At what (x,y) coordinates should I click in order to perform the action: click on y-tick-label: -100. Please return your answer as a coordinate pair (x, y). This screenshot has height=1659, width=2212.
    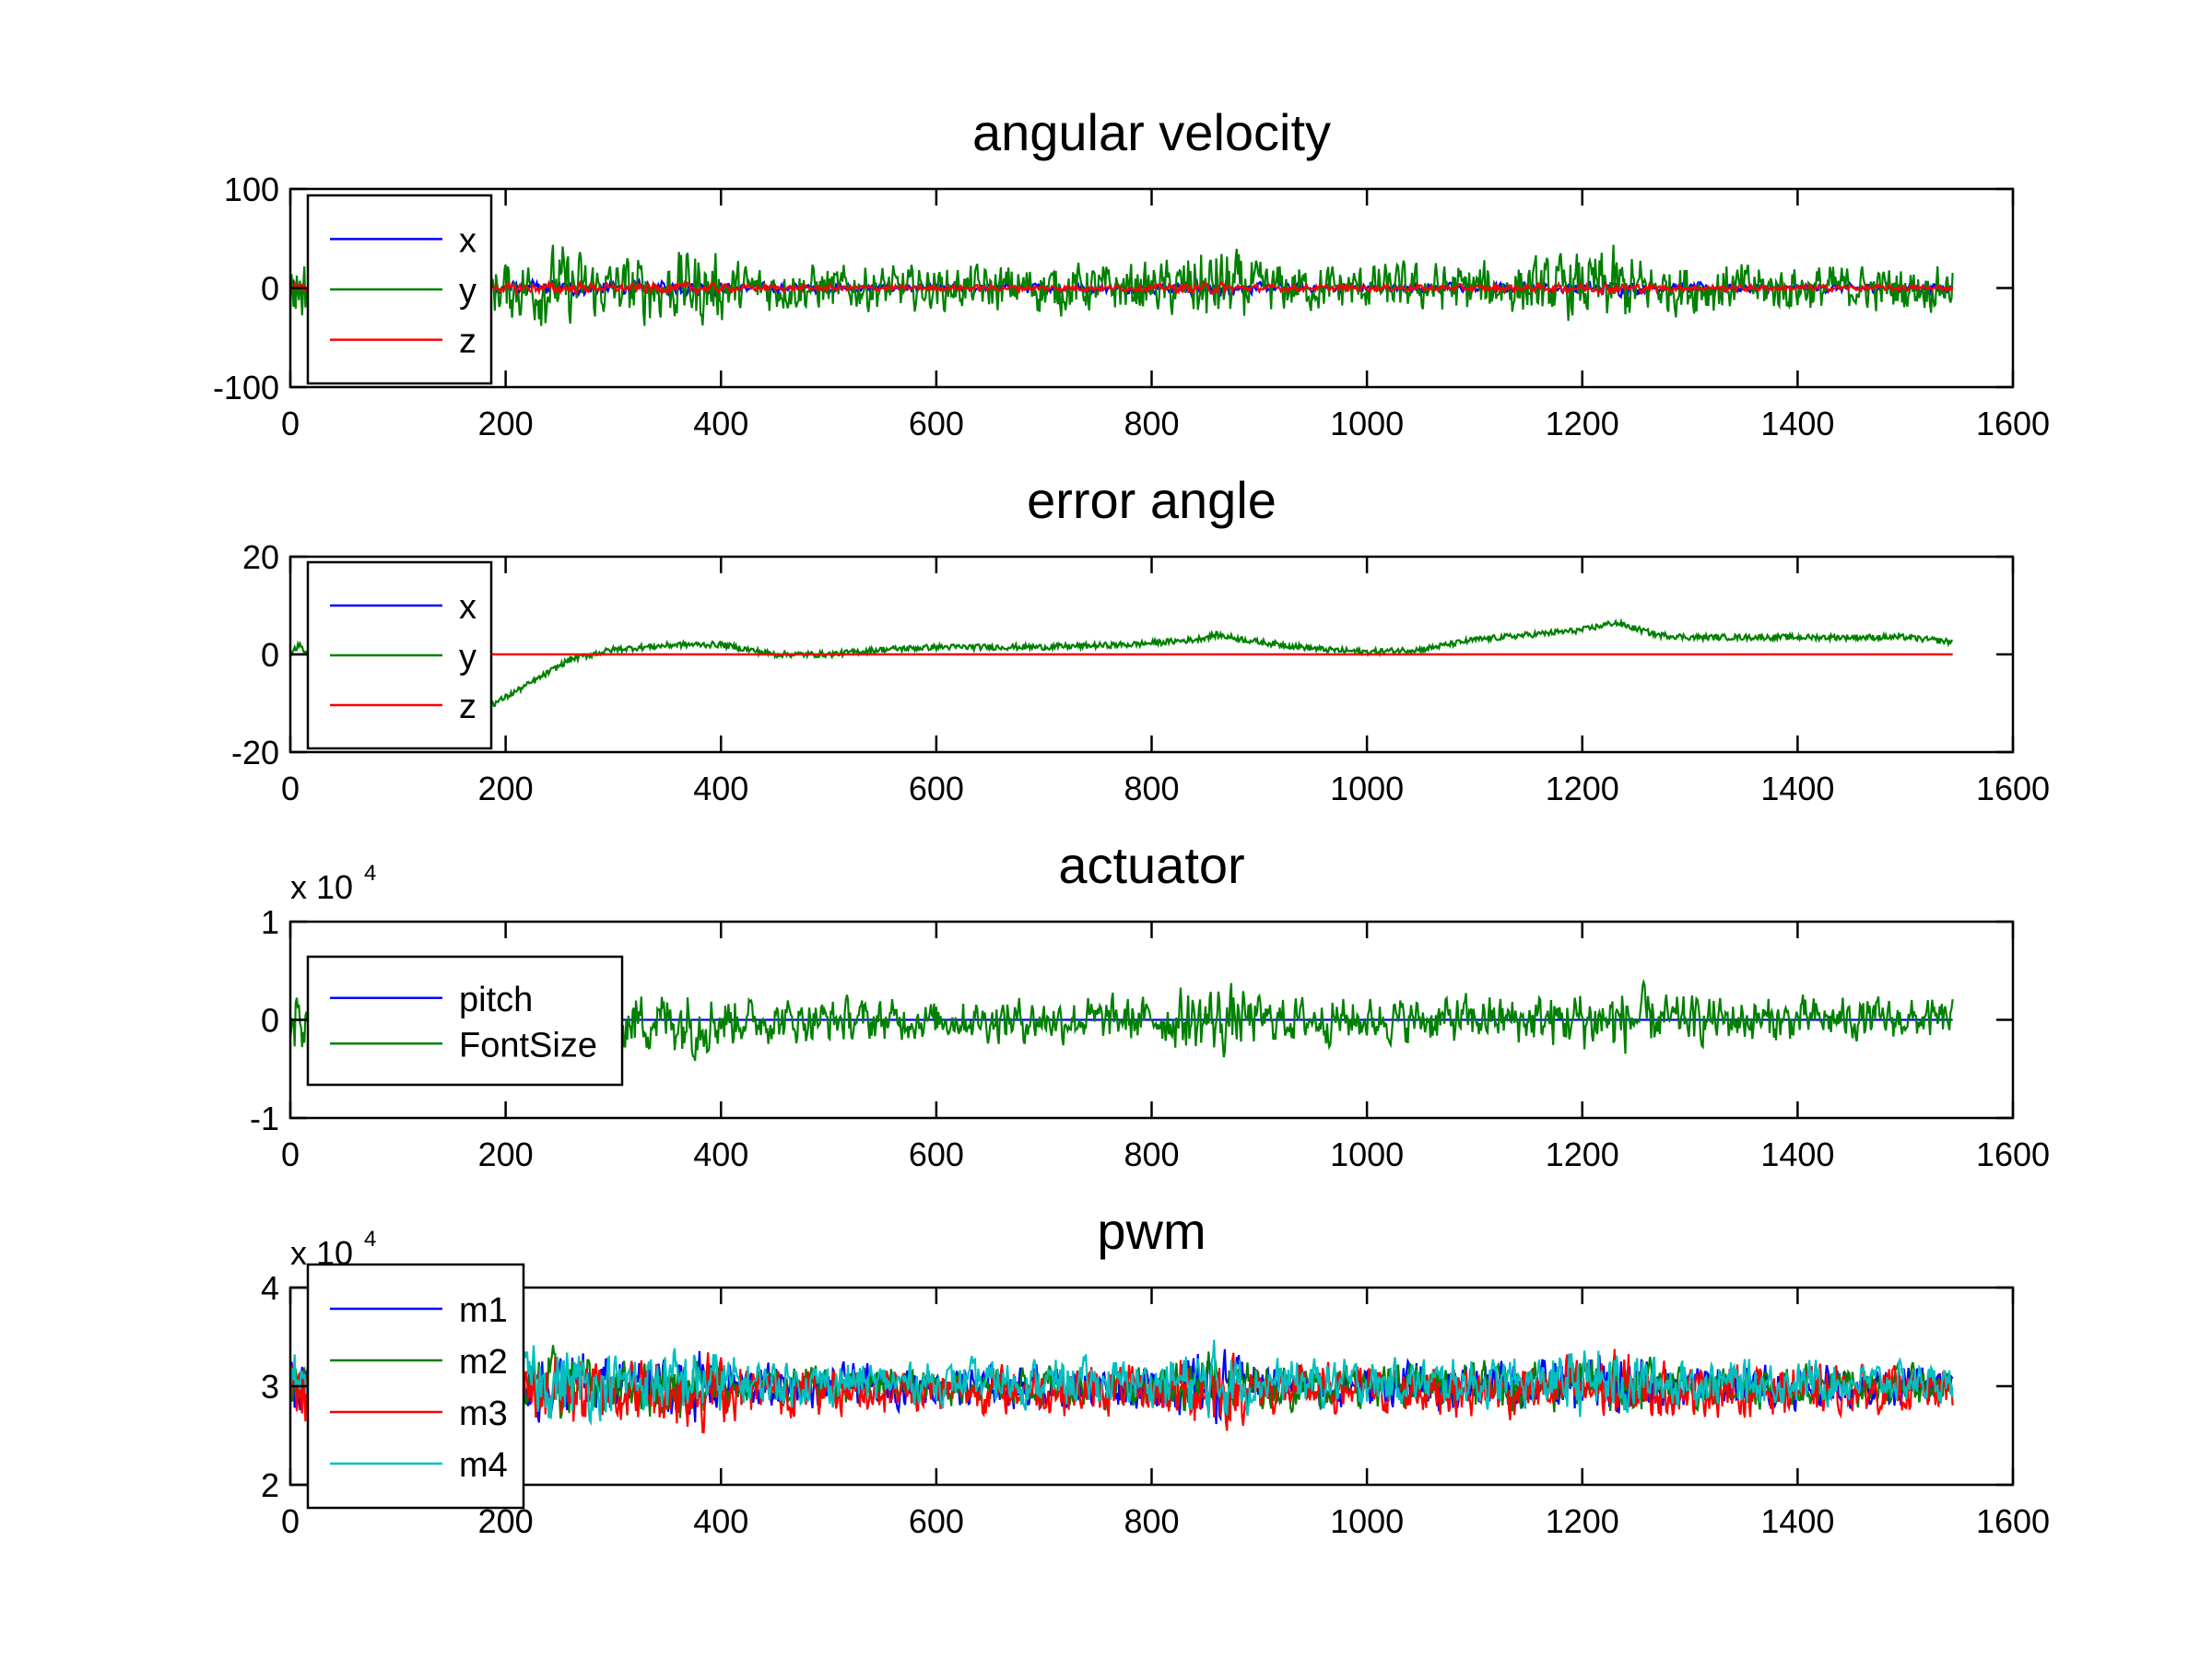
    Looking at the image, I should click on (246, 387).